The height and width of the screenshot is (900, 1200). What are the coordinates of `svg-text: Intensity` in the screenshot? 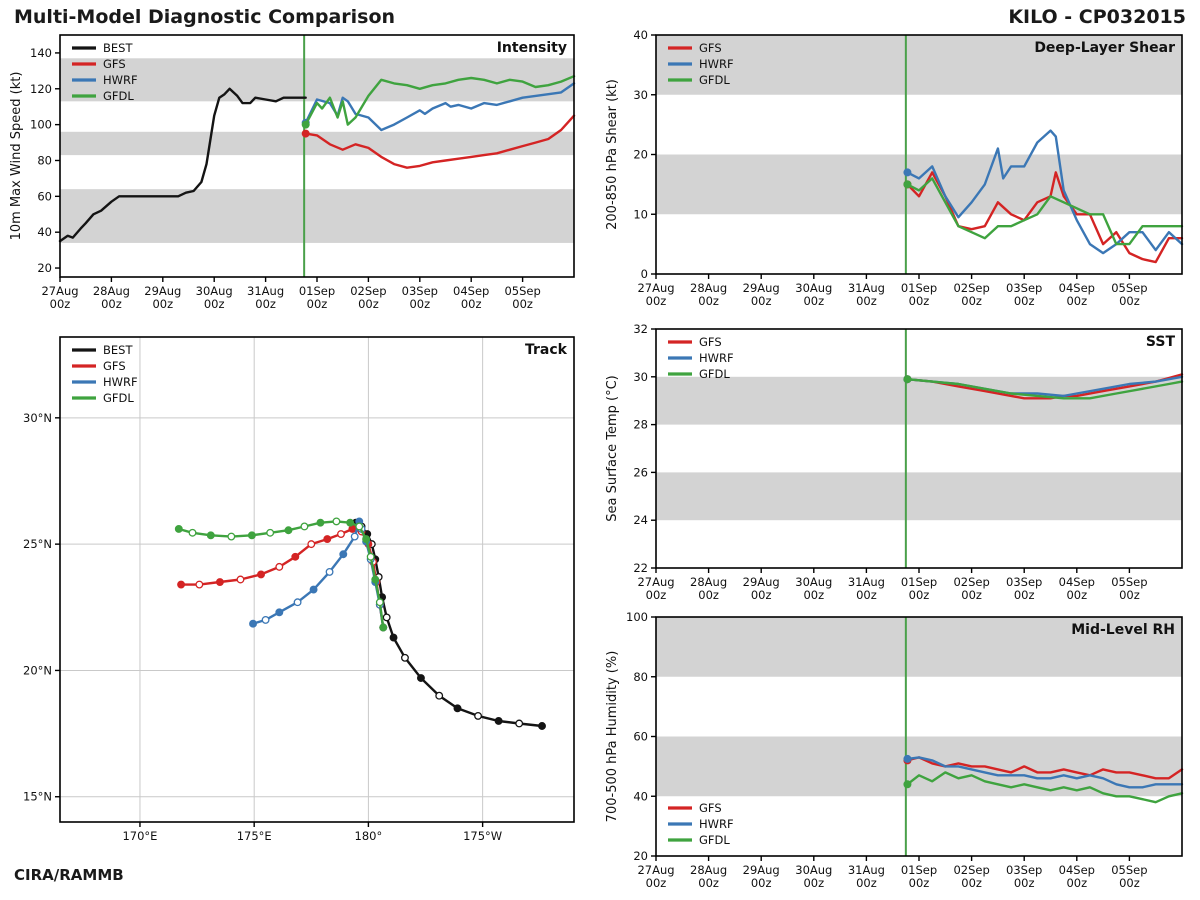 It's located at (532, 48).